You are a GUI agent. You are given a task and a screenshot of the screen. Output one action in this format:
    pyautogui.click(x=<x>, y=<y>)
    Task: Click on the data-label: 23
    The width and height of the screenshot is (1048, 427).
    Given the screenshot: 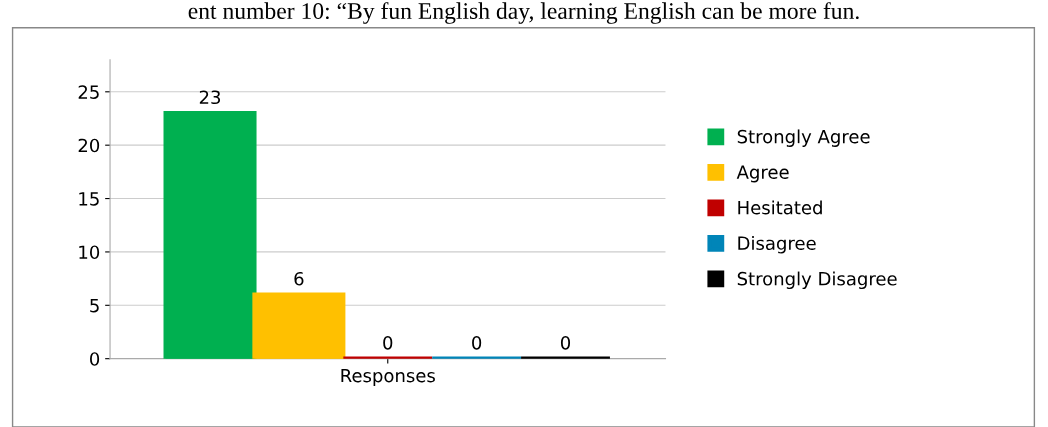 What is the action you would take?
    pyautogui.click(x=210, y=97)
    